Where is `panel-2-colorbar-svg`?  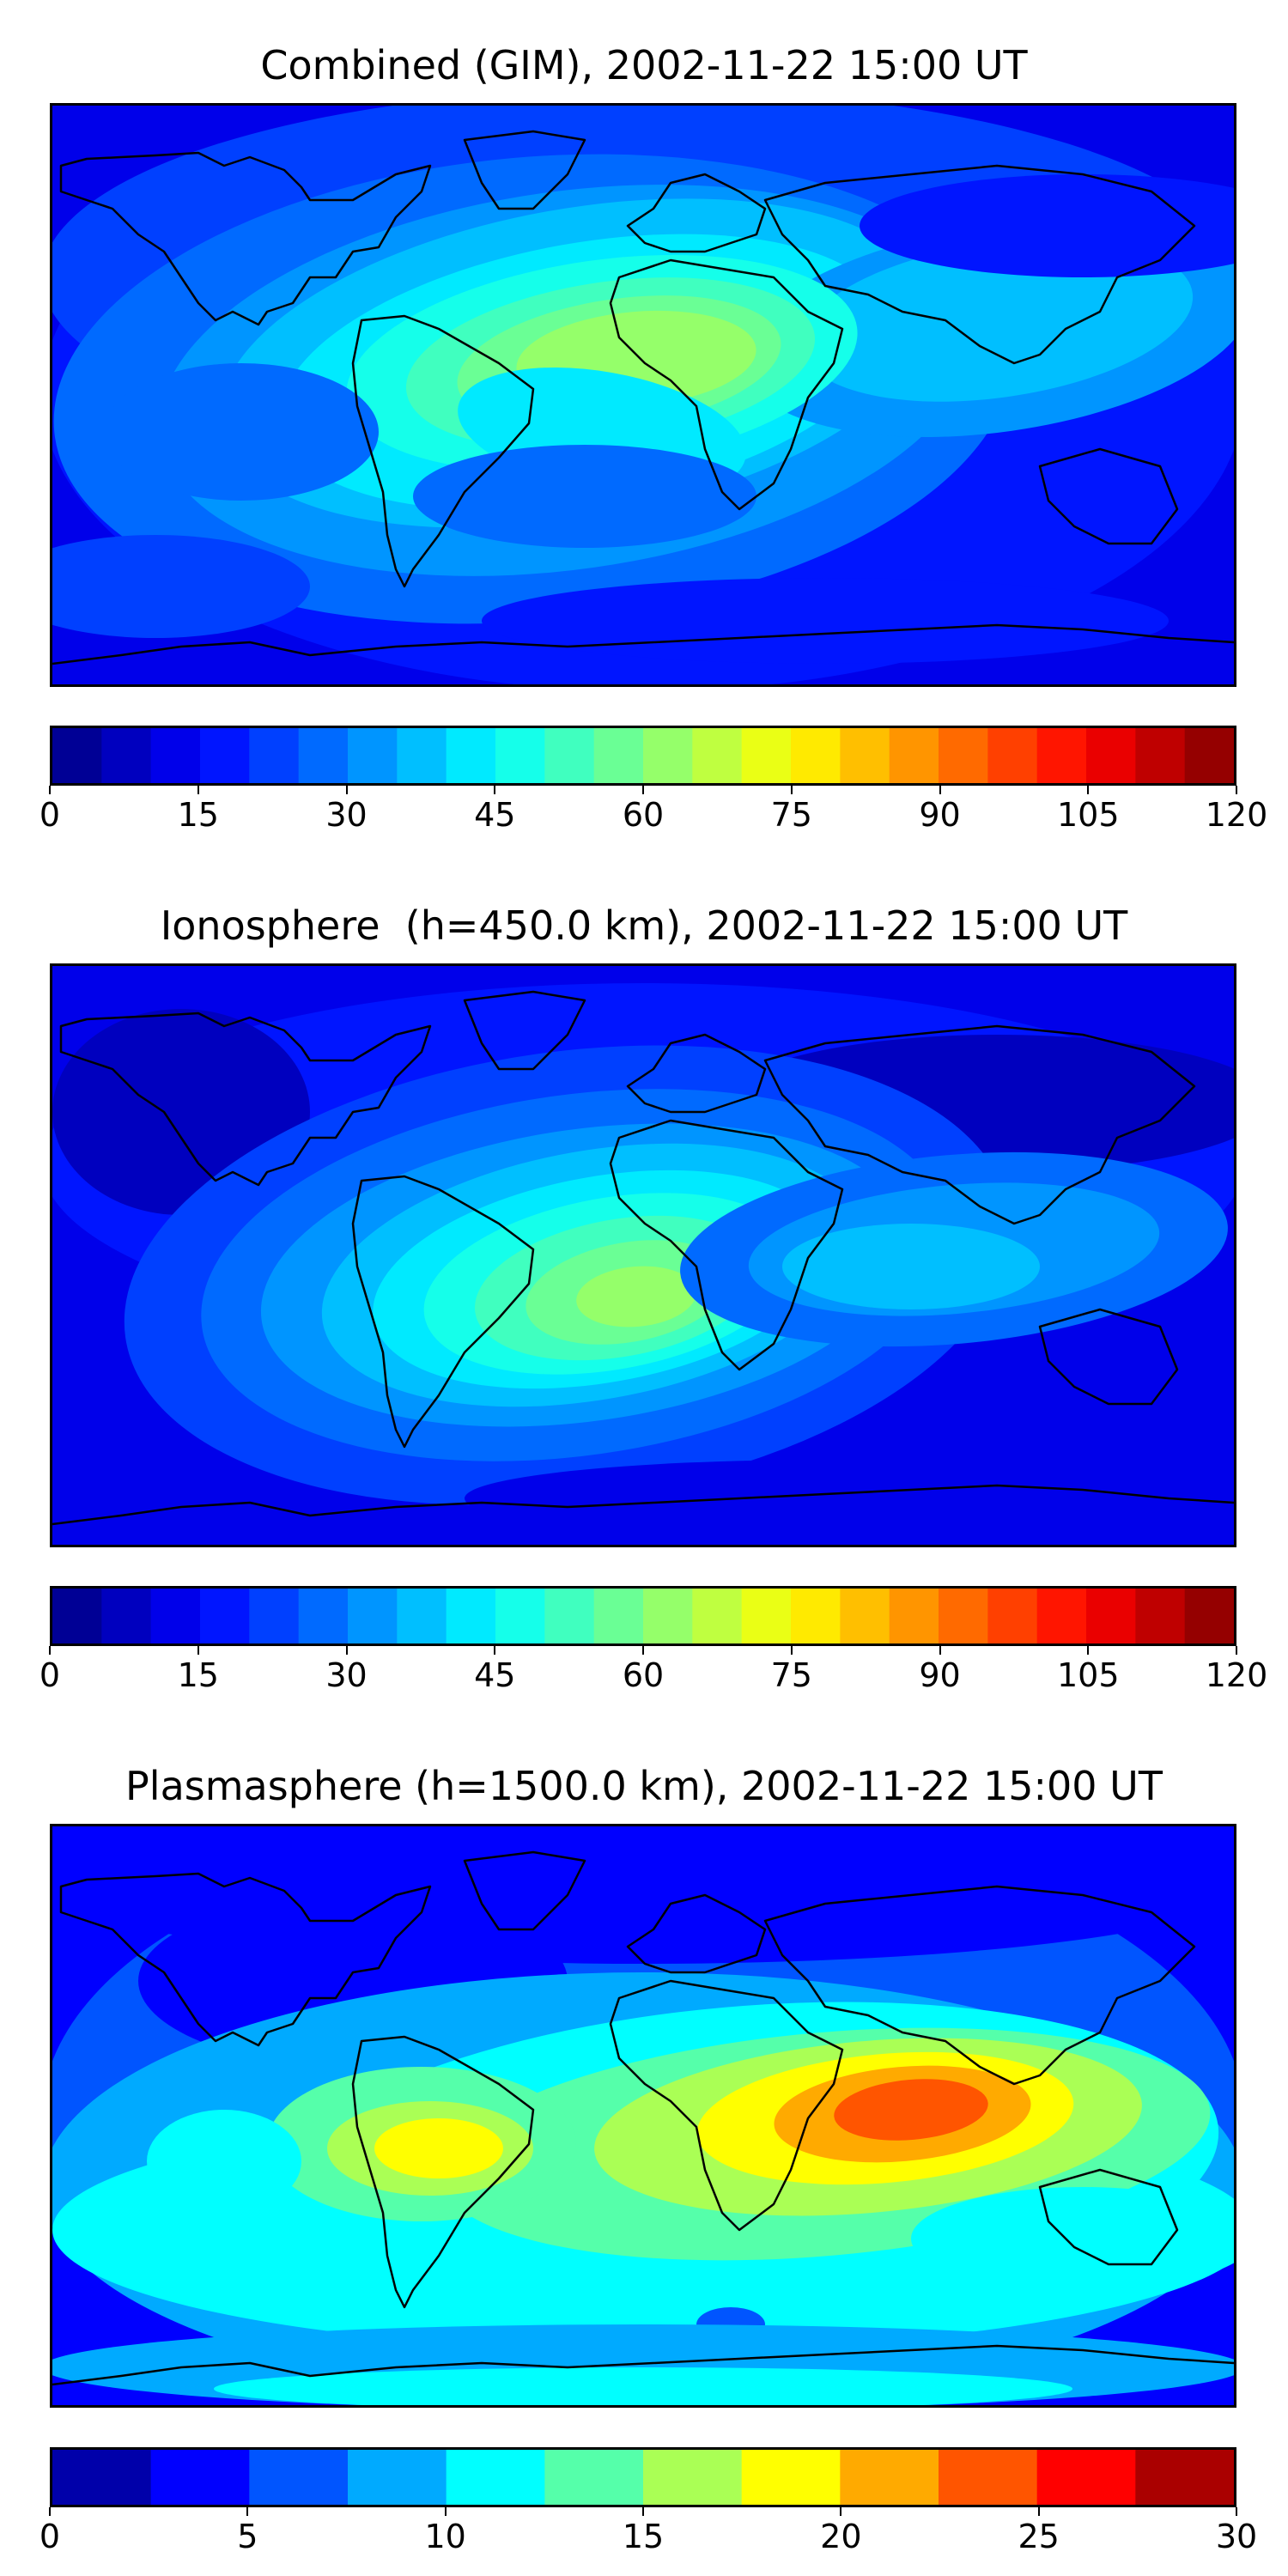
panel-2-colorbar-svg is located at coordinates (643, 1616).